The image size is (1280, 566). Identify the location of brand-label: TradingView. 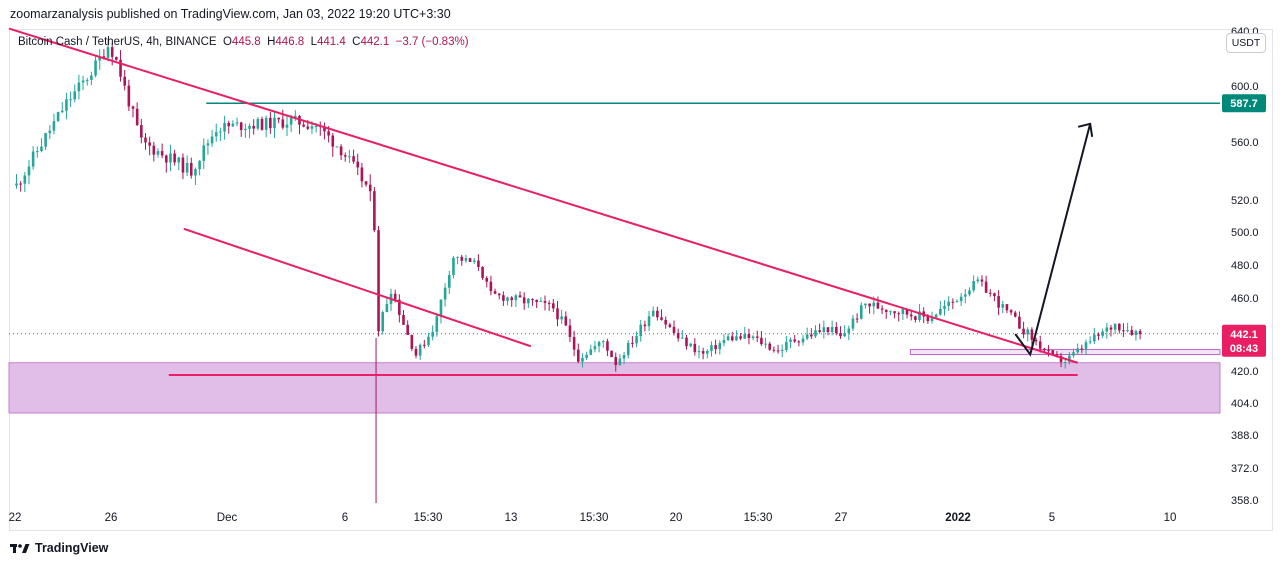
(72, 548).